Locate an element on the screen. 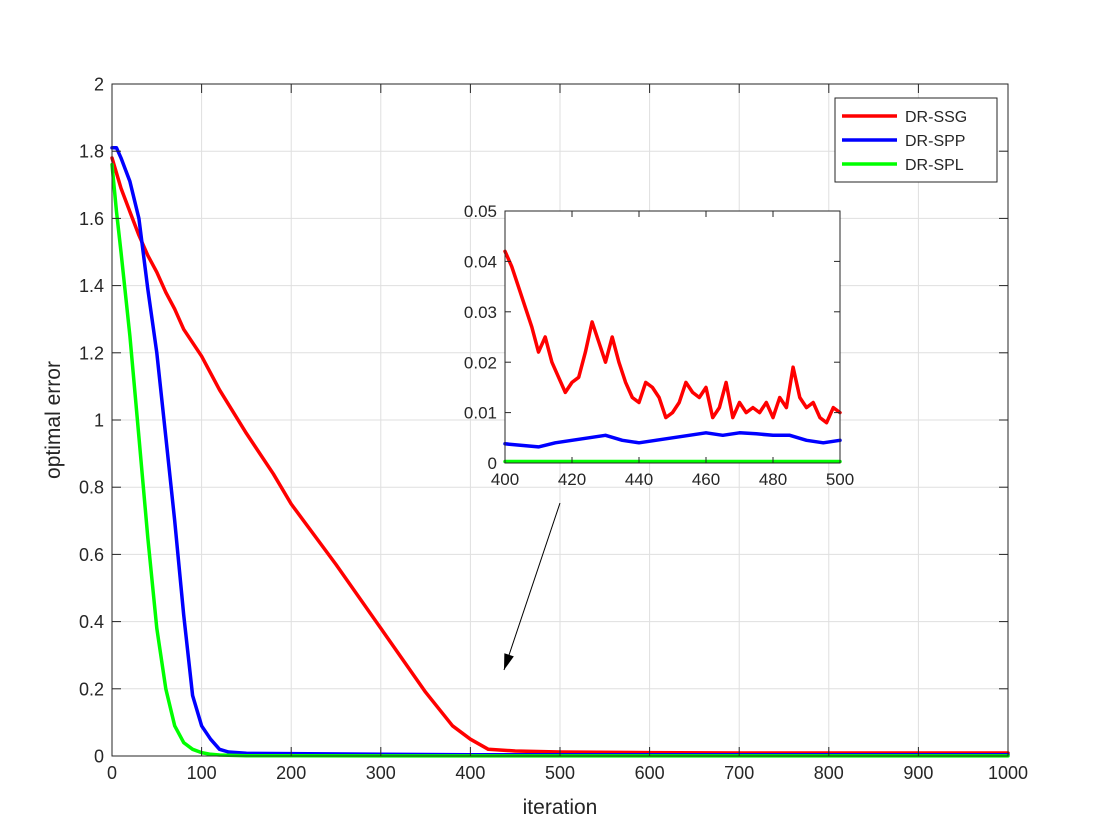  inset-x-tick-label: 440 is located at coordinates (639, 479).